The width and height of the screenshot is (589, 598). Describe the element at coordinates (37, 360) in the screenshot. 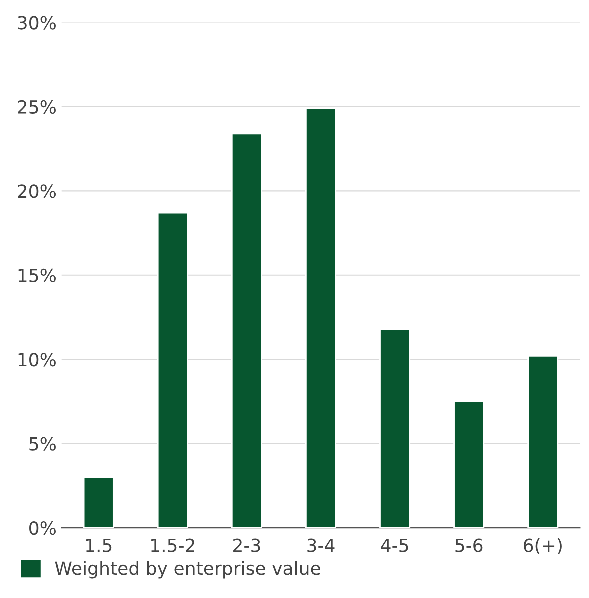

I see `y-tick-label: 10%` at that location.